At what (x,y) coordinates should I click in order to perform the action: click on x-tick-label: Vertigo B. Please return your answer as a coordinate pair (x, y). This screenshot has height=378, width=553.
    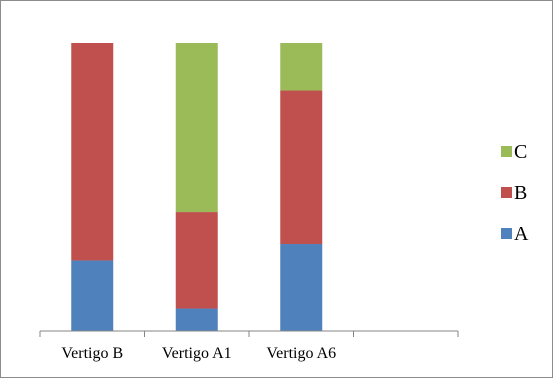
    Looking at the image, I should click on (92, 353).